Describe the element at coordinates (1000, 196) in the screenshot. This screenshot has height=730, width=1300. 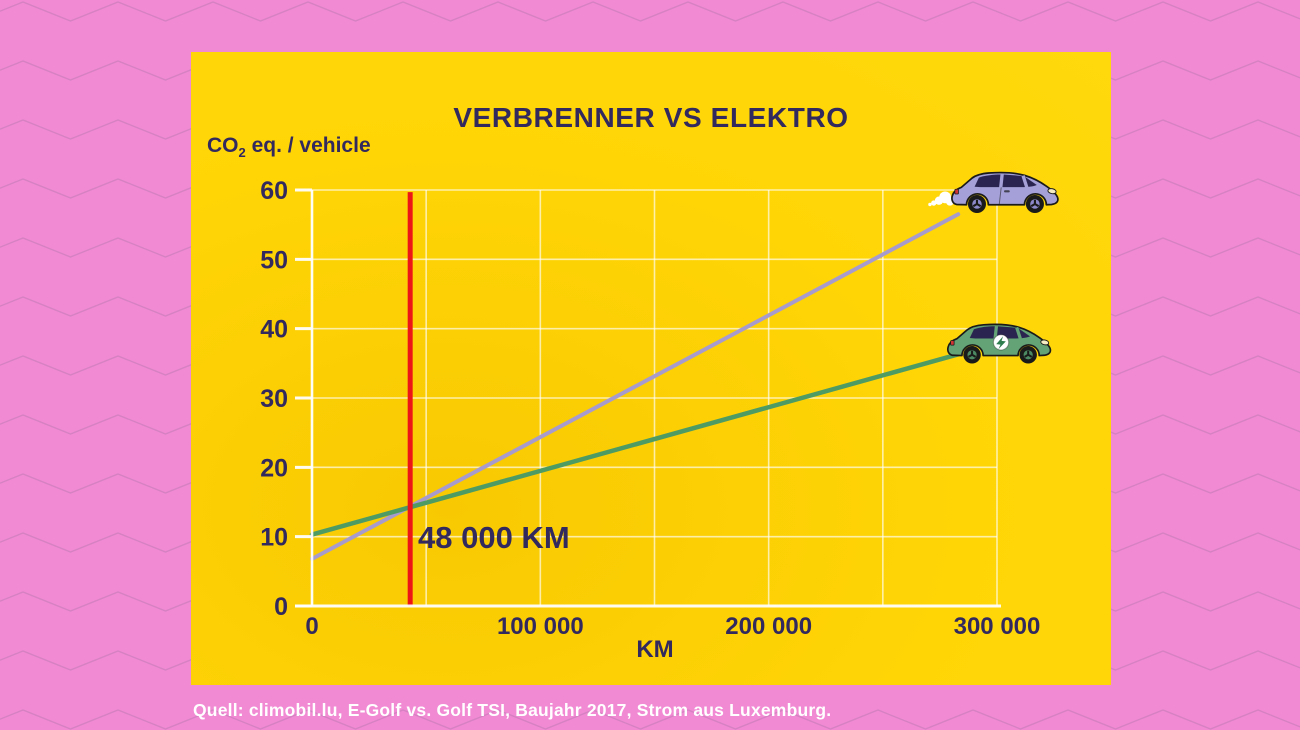
I see `car-door-line` at that location.